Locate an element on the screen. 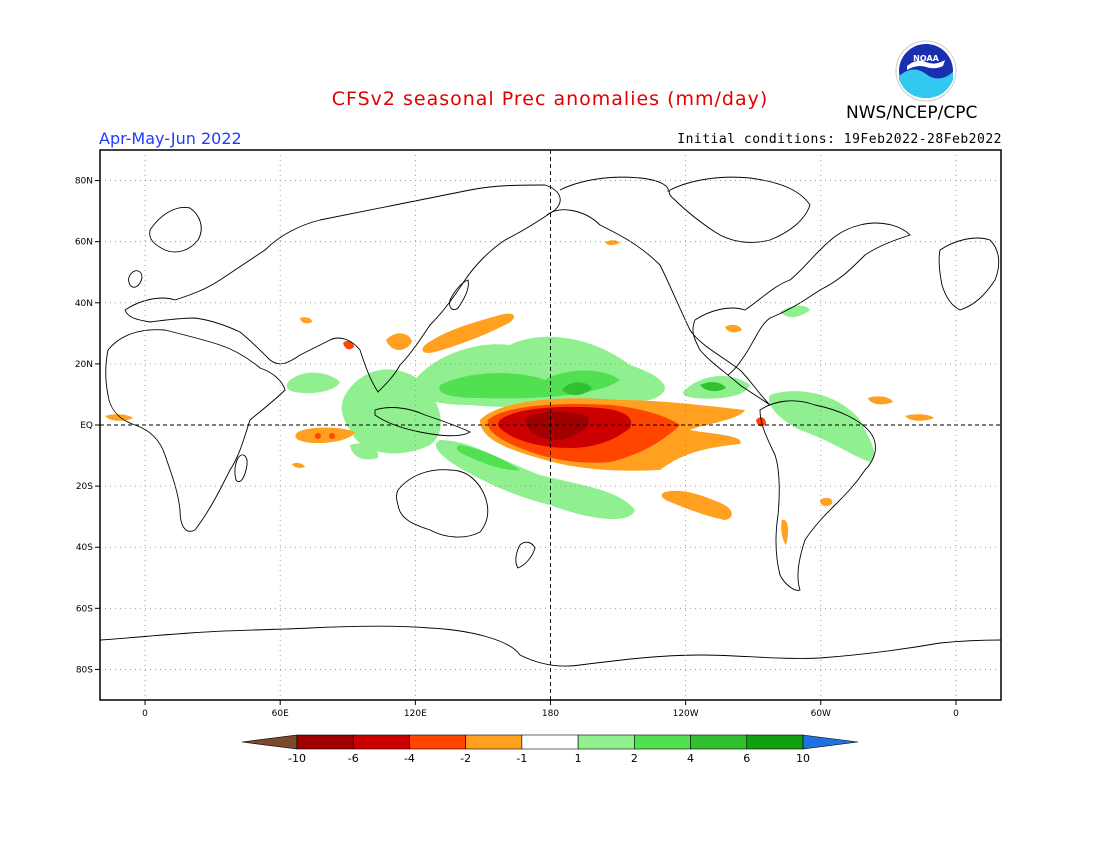 The height and width of the screenshot is (850, 1100). coastline-indonesia is located at coordinates (422, 422).